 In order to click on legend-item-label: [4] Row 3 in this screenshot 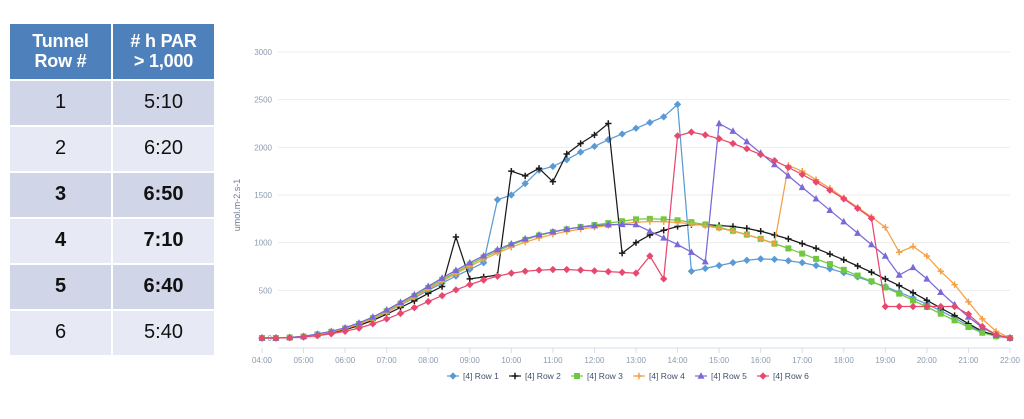, I will do `click(605, 376)`.